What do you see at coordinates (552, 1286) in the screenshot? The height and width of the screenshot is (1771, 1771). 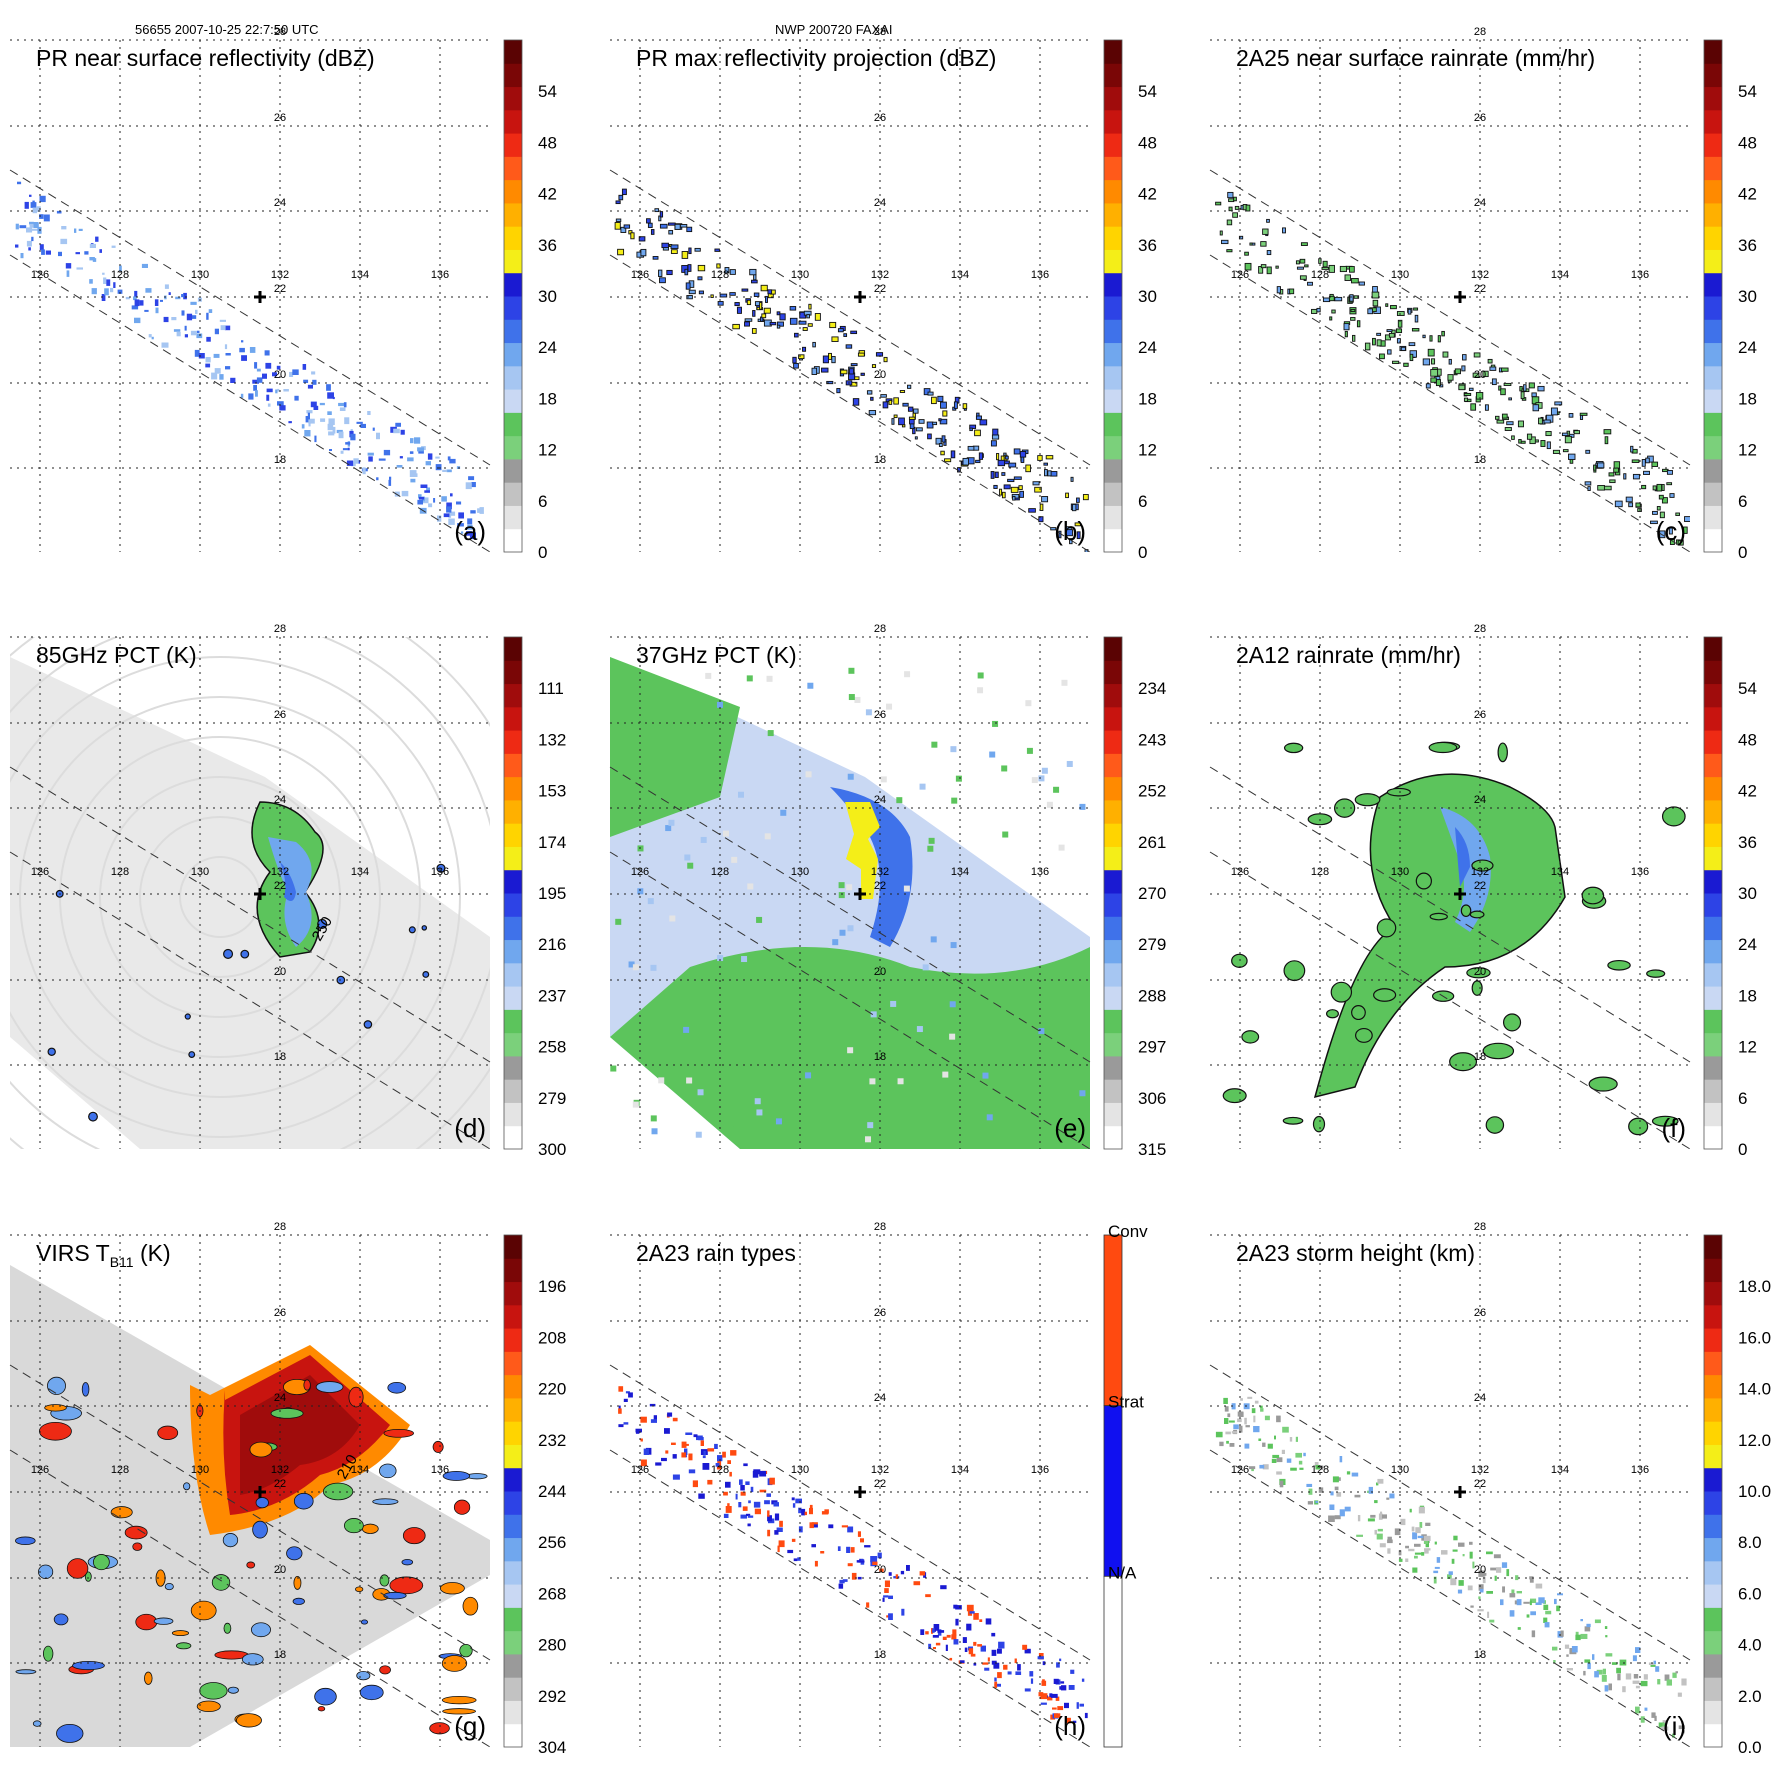 I see `colorbar-tick-label: 196` at bounding box center [552, 1286].